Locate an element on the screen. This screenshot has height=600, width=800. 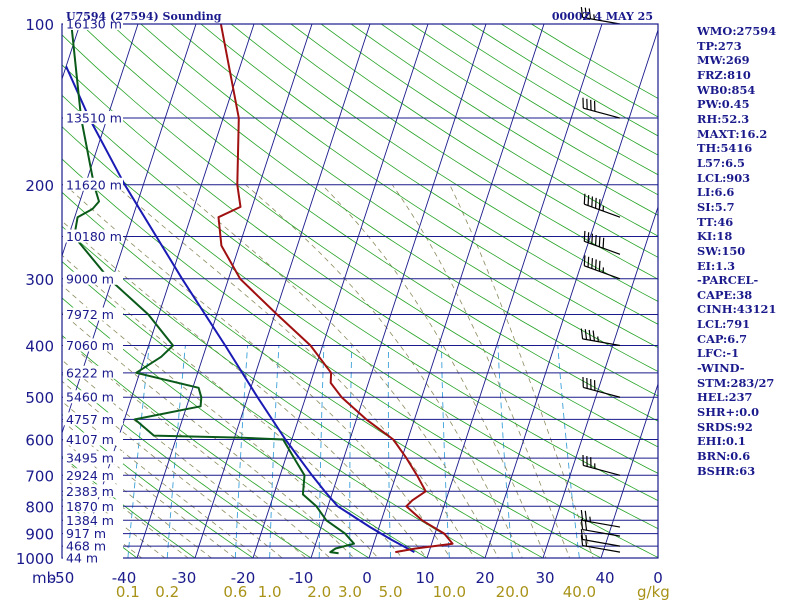
stability-index: CINH:43121 is located at coordinates (737, 309).